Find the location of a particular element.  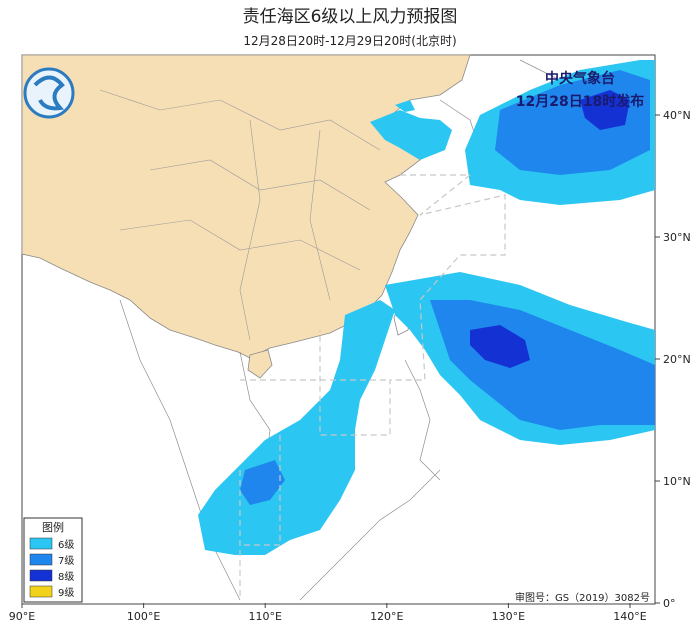

lon-label: 90°E is located at coordinates (22, 616).